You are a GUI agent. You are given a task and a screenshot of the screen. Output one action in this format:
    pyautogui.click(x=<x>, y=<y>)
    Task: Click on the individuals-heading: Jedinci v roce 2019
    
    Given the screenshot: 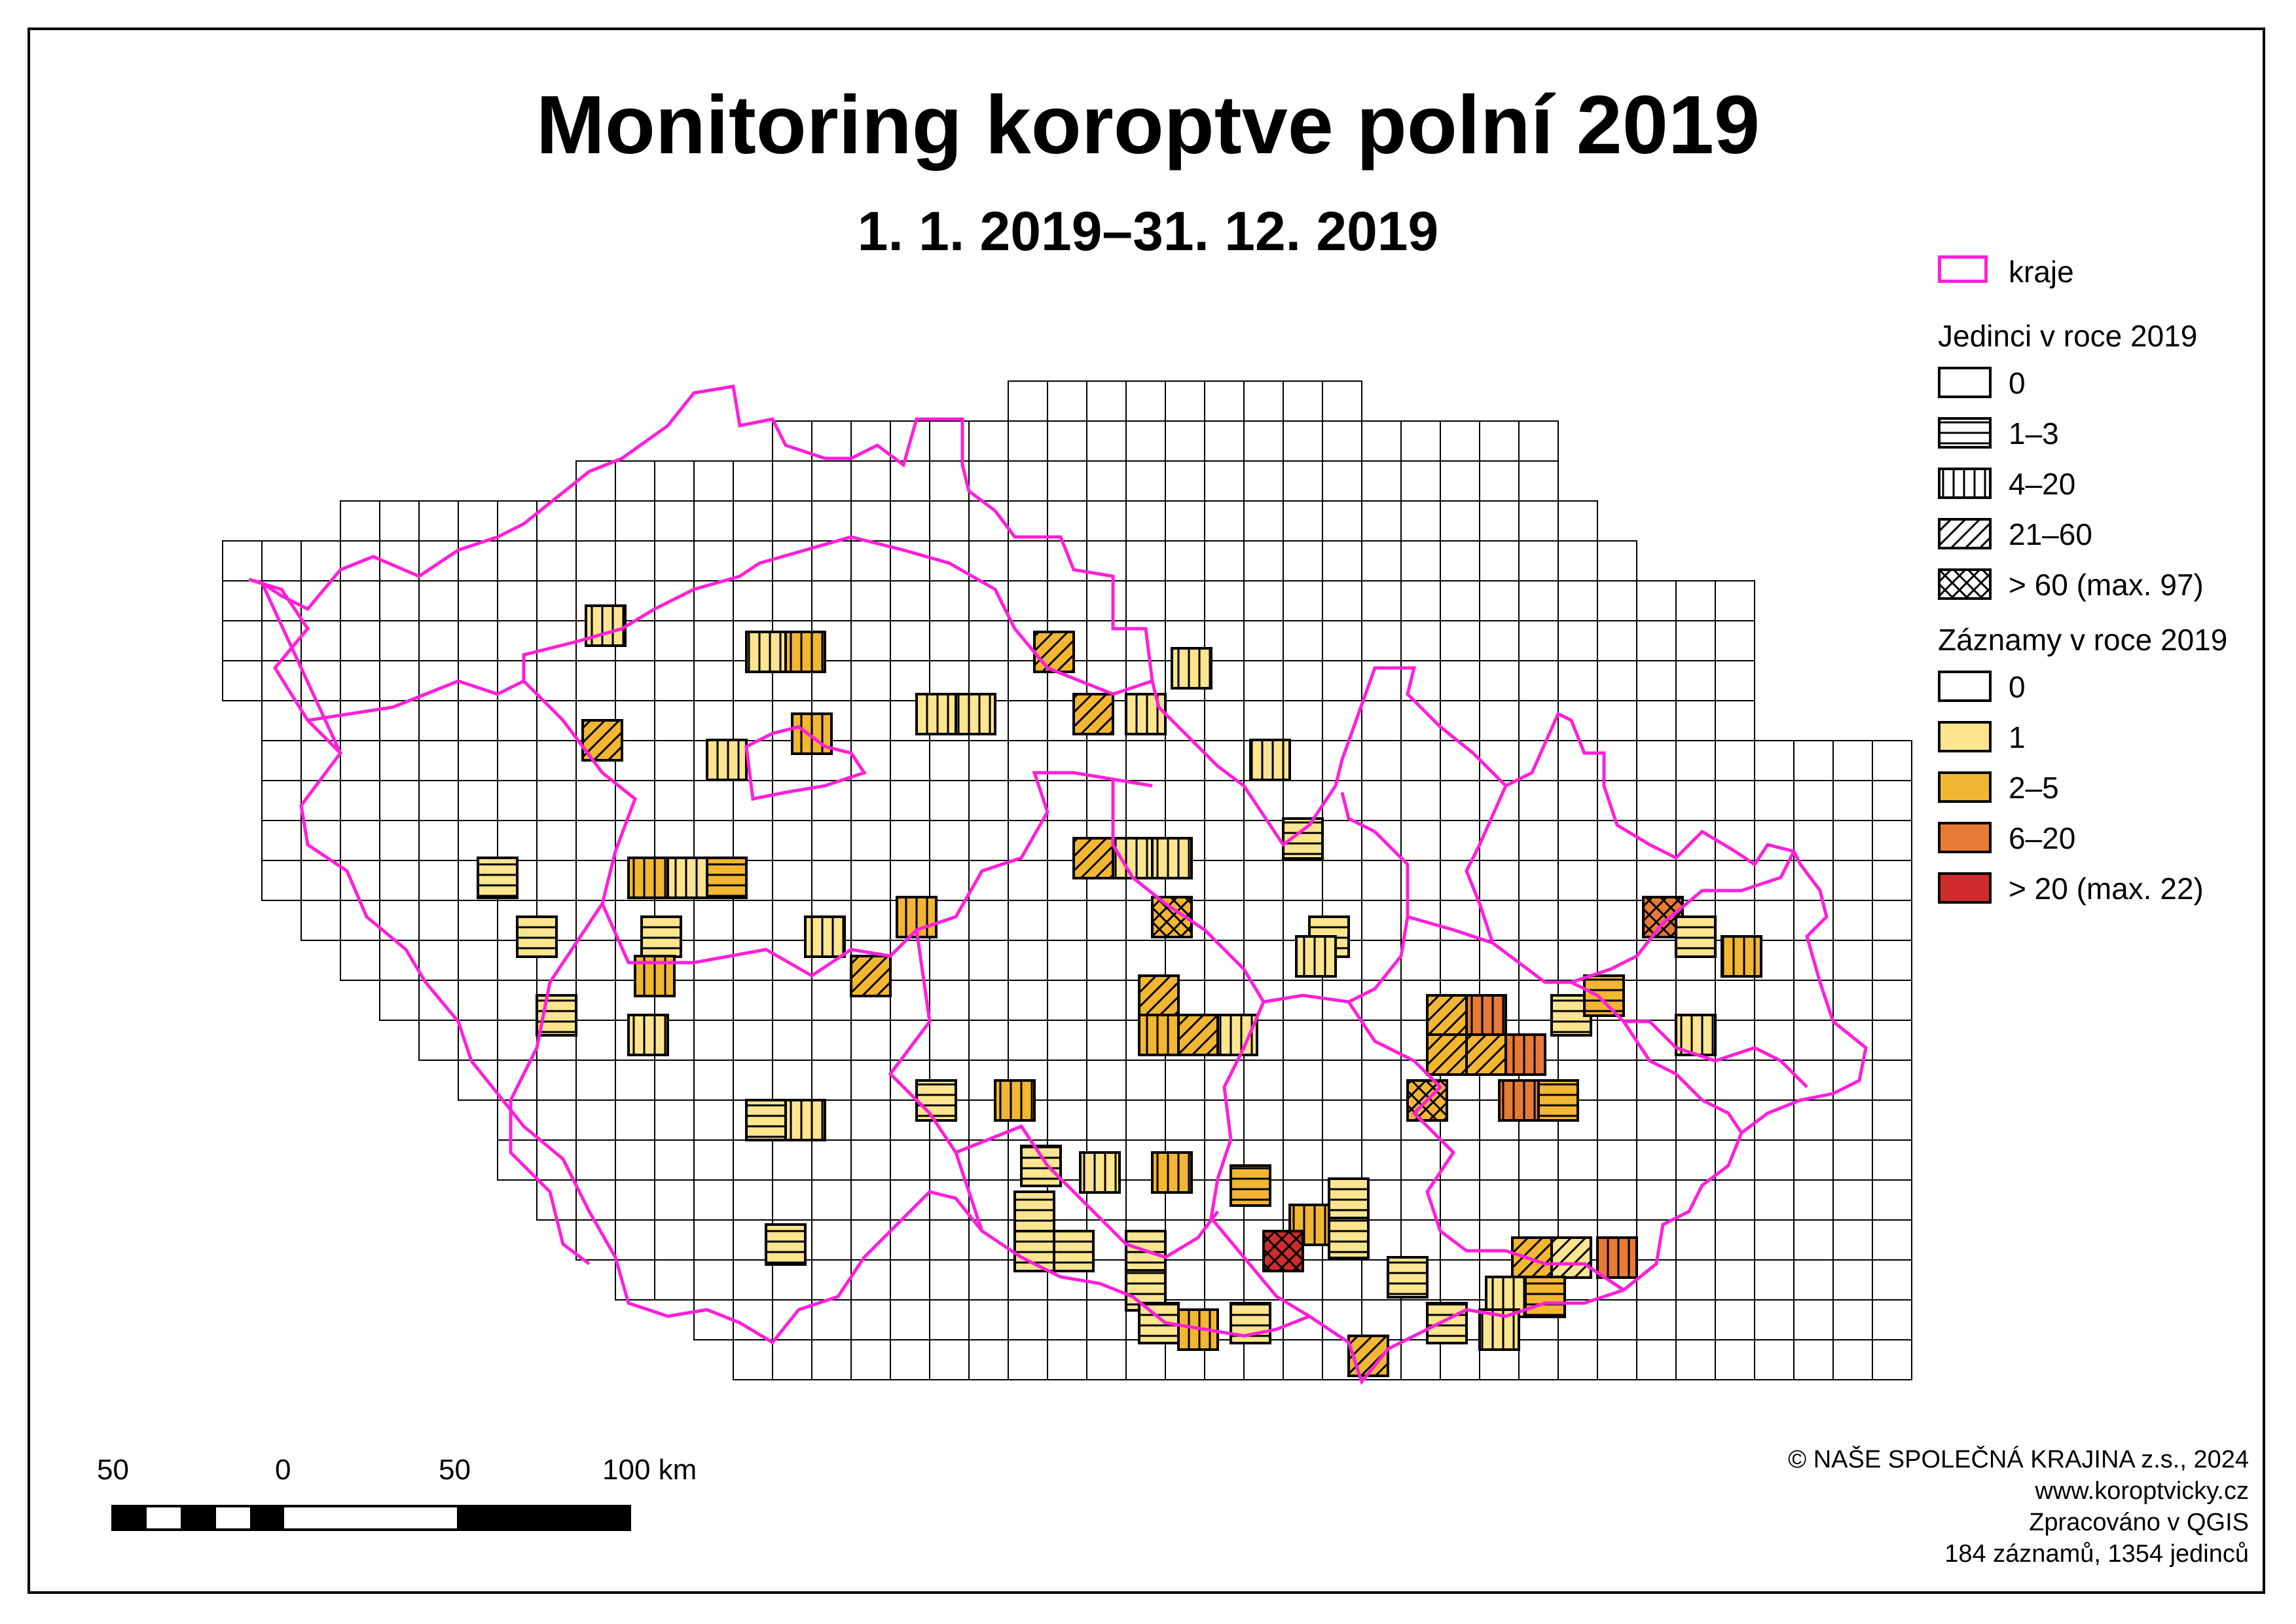 What is the action you would take?
    pyautogui.click(x=2068, y=336)
    